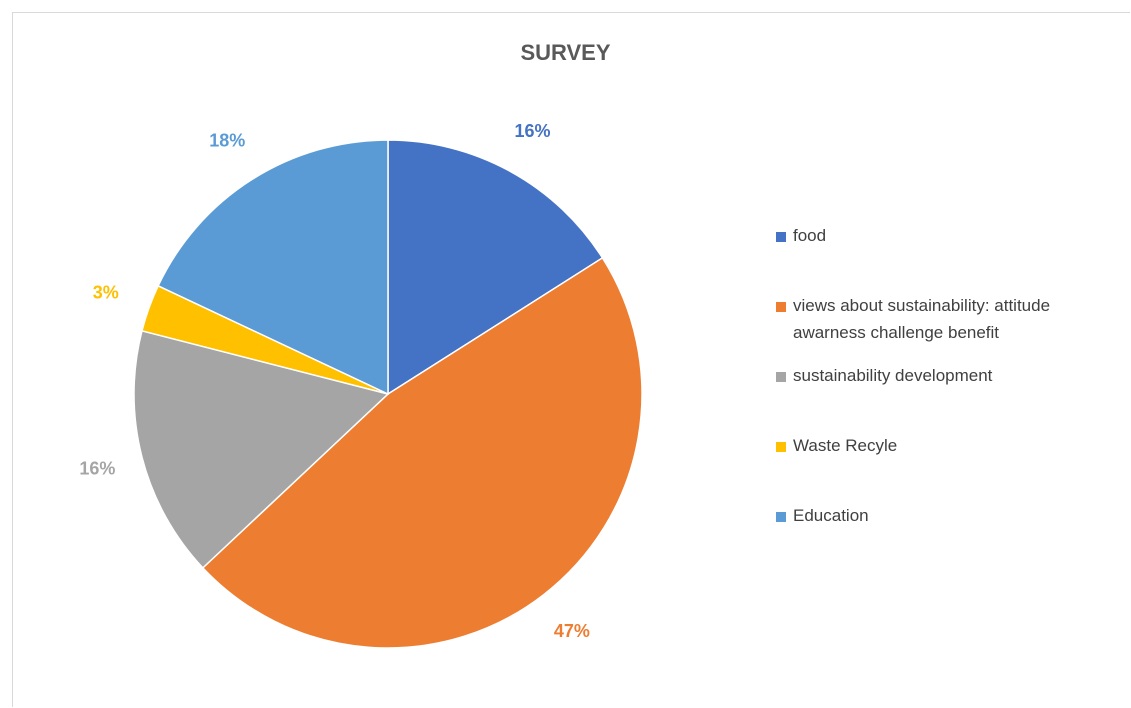 This screenshot has width=1131, height=708. I want to click on data-label-3: 3%, so click(106, 292).